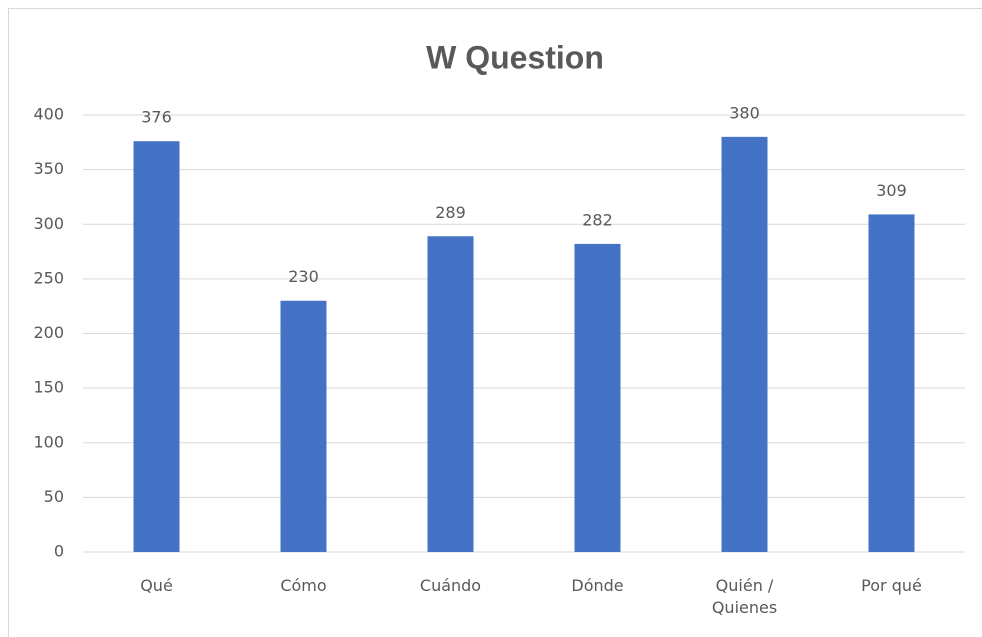 This screenshot has height=637, width=982. I want to click on x-tick-label: Cómo, so click(303, 585).